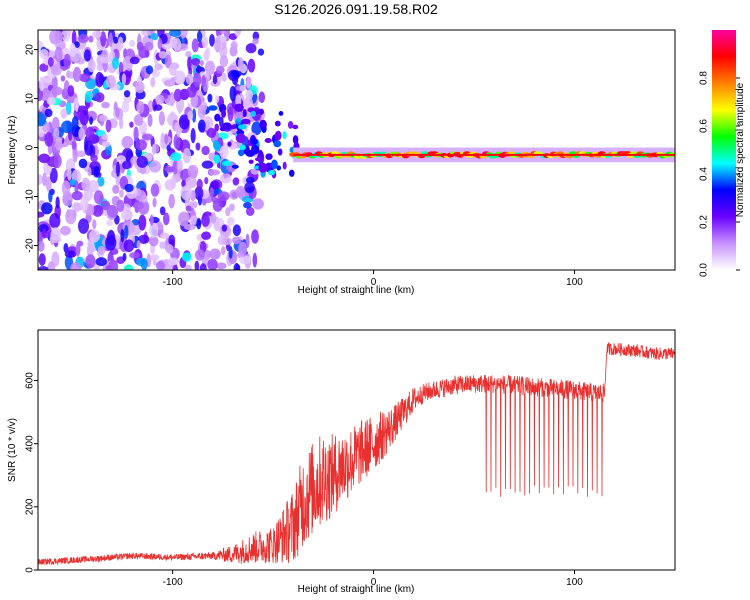  I want to click on x-tick-label: 0, so click(374, 282).